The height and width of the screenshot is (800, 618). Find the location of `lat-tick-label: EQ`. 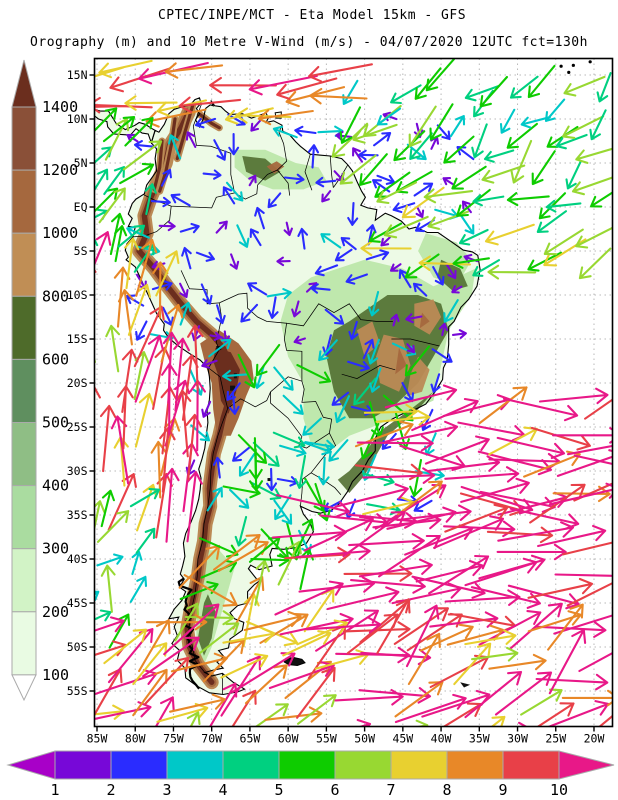

lat-tick-label: EQ is located at coordinates (81, 207).